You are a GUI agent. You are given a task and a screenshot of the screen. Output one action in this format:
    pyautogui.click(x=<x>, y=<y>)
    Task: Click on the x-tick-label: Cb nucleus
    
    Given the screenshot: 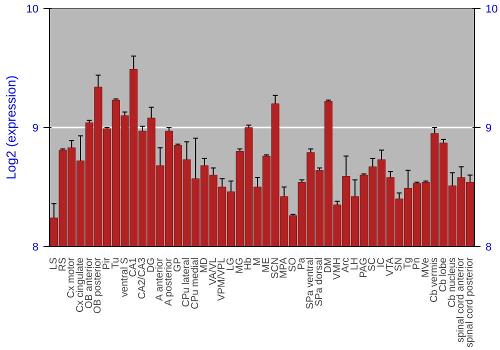 What is the action you would take?
    pyautogui.click(x=452, y=283)
    